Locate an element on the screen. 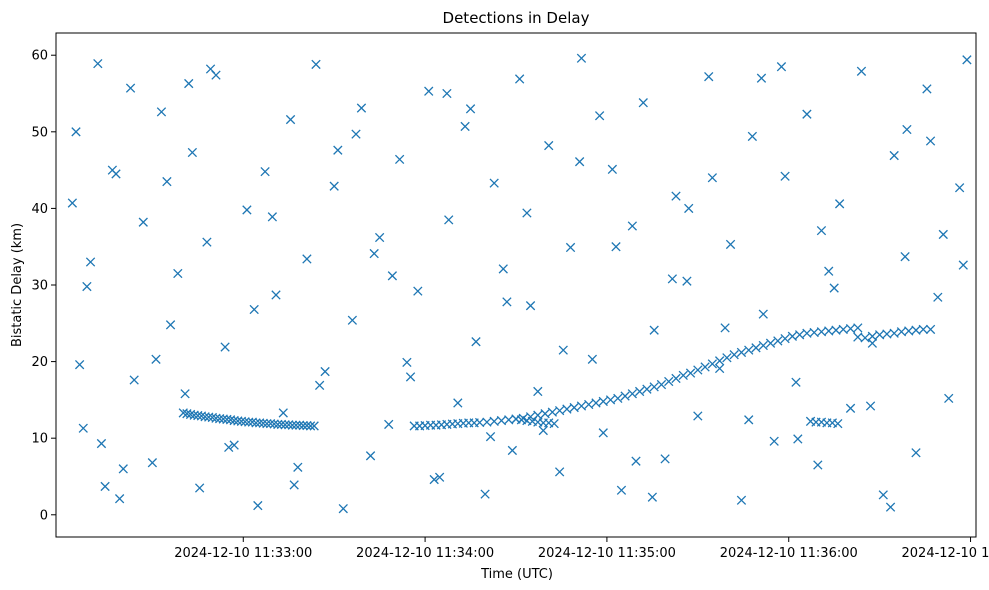 The height and width of the screenshot is (590, 989). y-tick-label-4: 40 is located at coordinates (39, 209).